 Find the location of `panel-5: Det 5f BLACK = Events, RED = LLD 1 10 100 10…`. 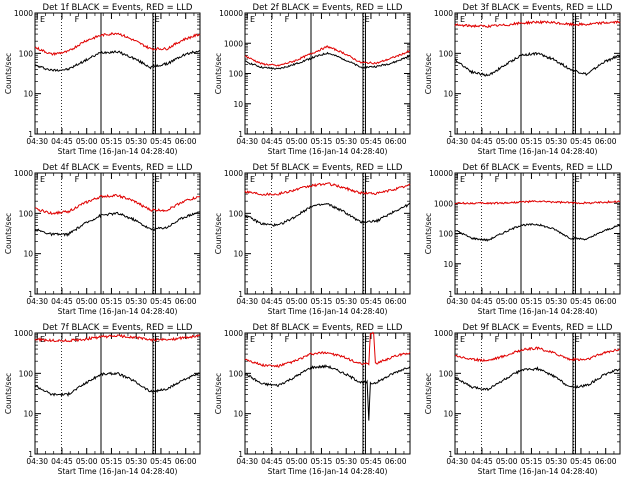

panel-5: Det 5f BLACK = Events, RED = LLD 1 10 100 10… is located at coordinates (312, 239).